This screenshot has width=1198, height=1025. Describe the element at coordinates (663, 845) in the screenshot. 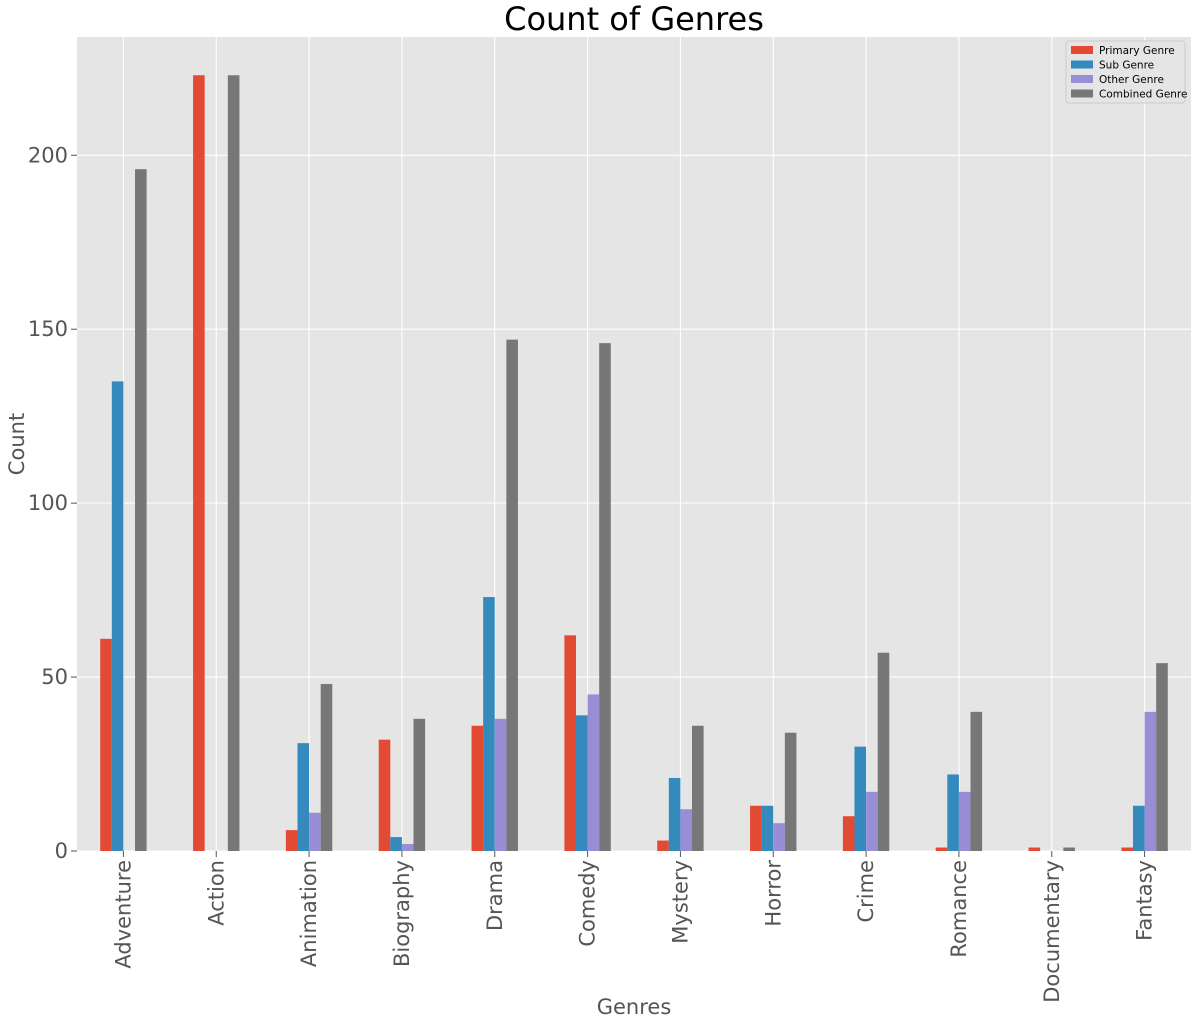

I see `bar-primary-genre-mystery` at that location.